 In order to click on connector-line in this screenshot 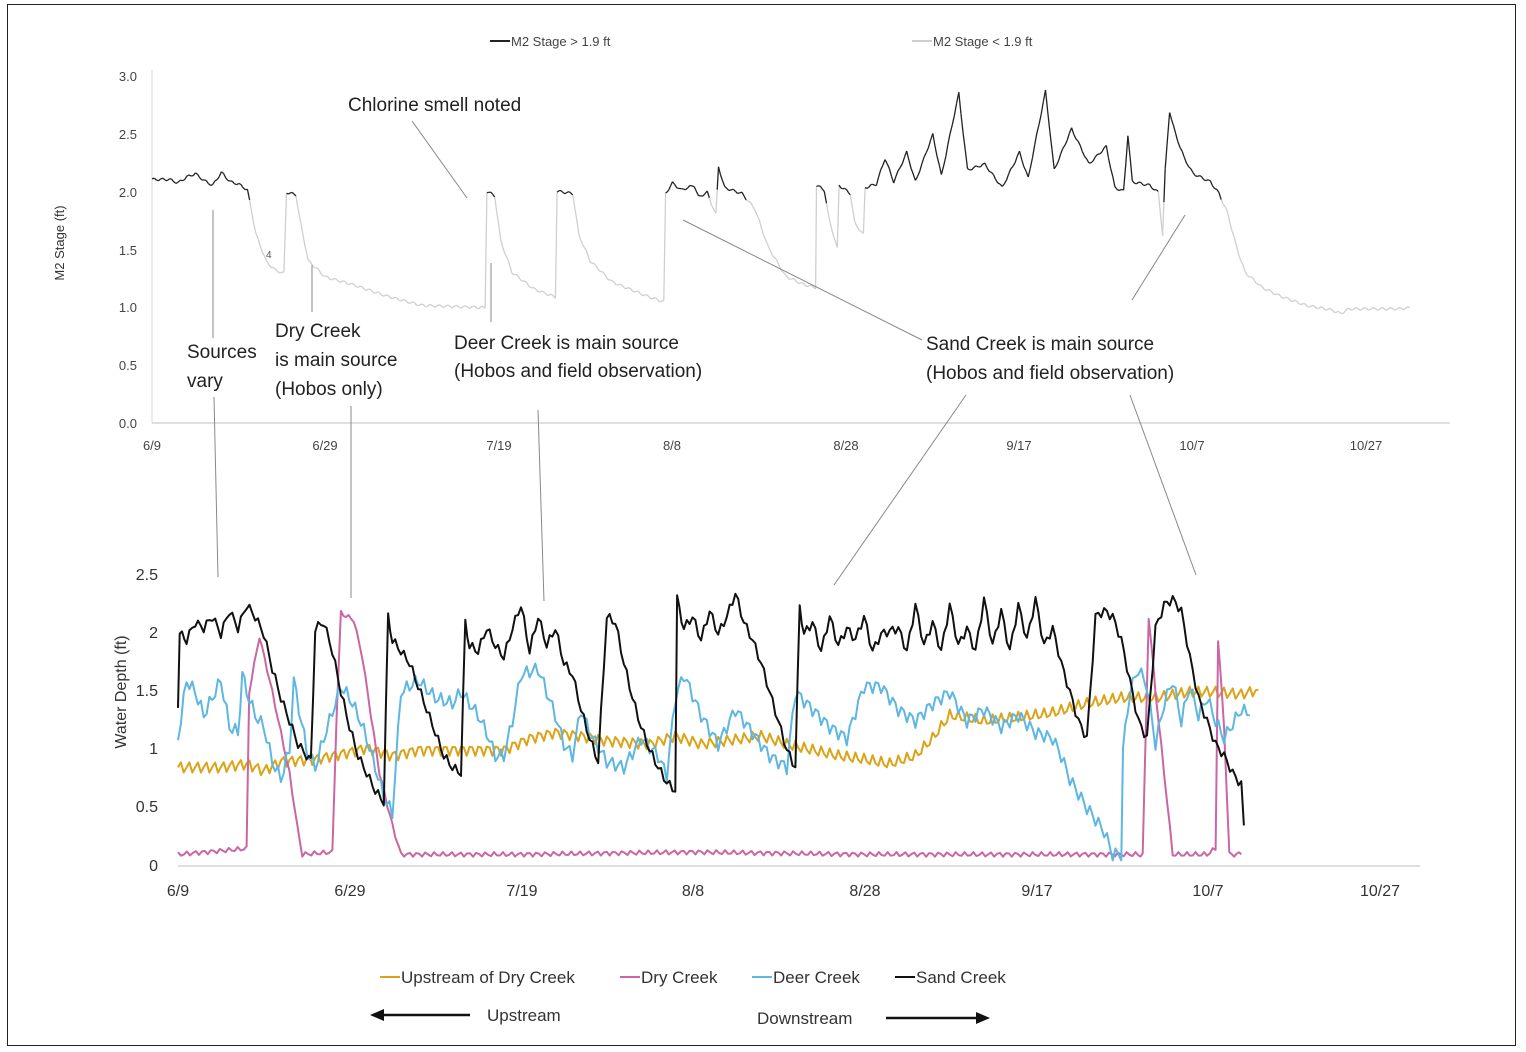, I will do `click(900, 490)`.